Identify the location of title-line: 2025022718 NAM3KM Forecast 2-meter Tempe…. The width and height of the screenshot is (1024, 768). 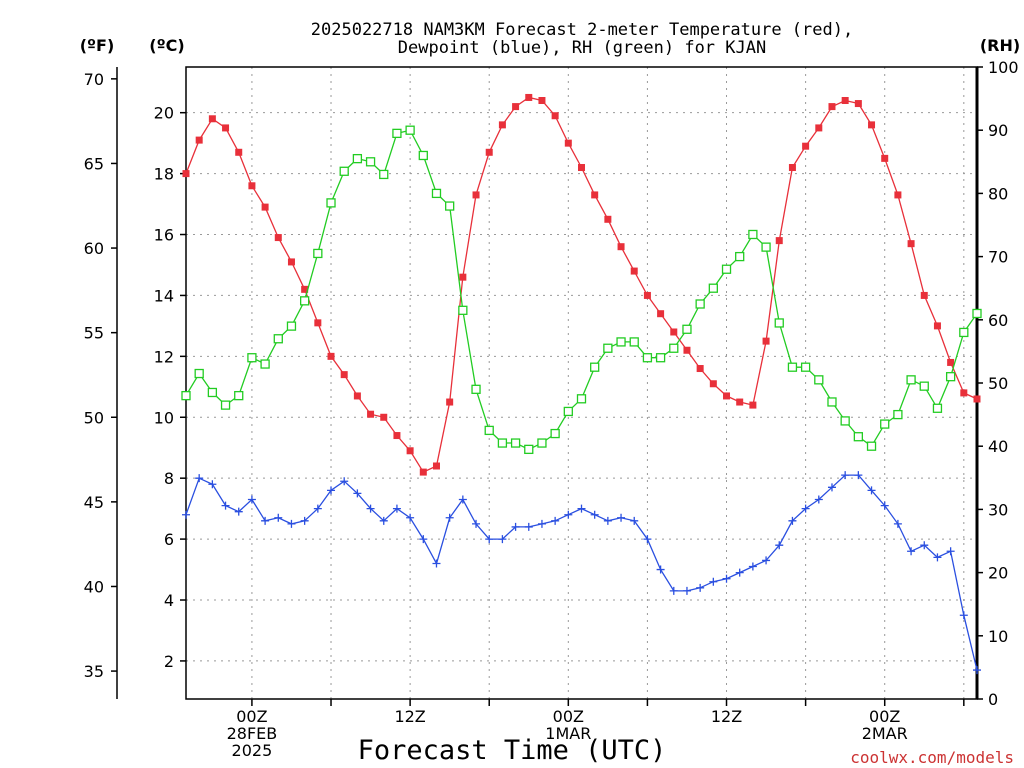
(582, 30).